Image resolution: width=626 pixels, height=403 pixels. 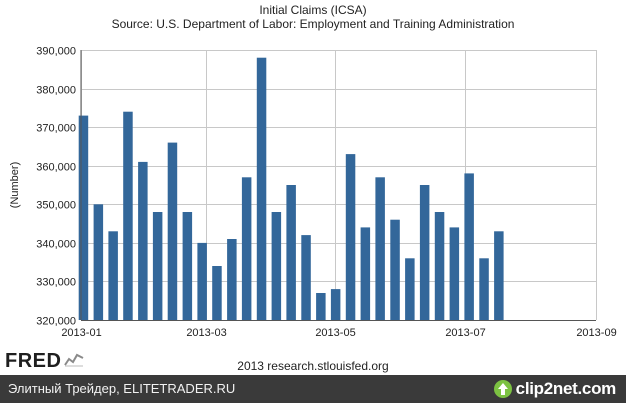 I want to click on x-tick-label: 2013-09, so click(x=596, y=333).